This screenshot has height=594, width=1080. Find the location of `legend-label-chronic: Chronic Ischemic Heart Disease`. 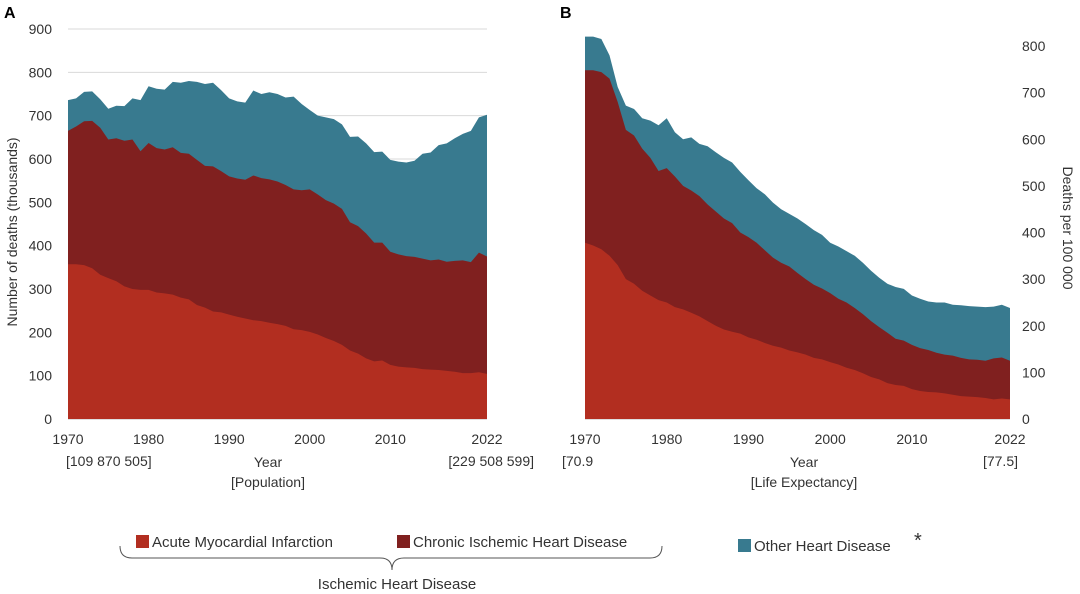

legend-label-chronic: Chronic Ischemic Heart Disease is located at coordinates (520, 542).